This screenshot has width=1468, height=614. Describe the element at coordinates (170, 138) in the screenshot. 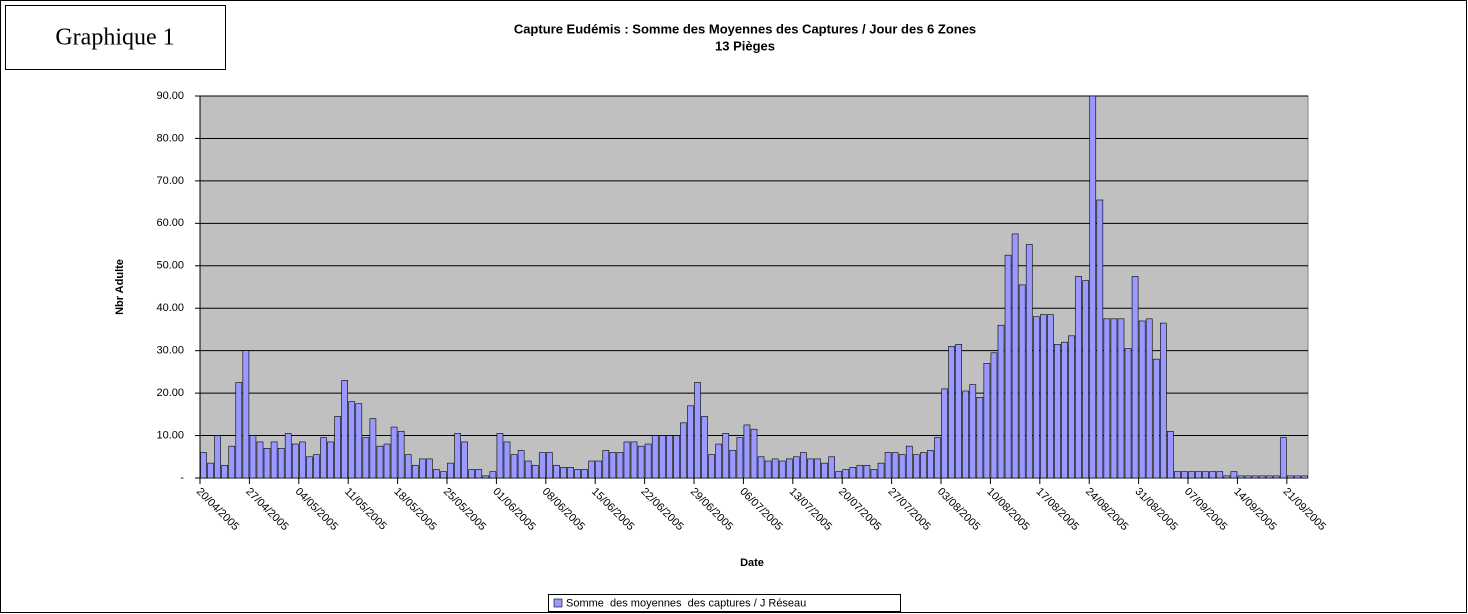

I see `y-tick-label: 80.00` at that location.